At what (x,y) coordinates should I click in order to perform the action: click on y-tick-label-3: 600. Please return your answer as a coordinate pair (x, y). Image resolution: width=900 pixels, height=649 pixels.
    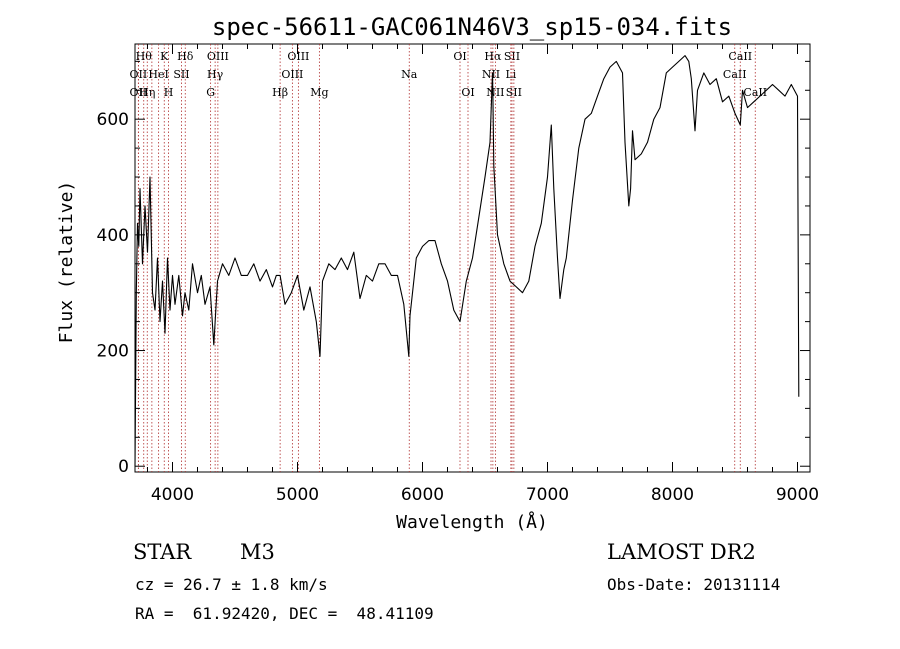
    Looking at the image, I should click on (113, 120).